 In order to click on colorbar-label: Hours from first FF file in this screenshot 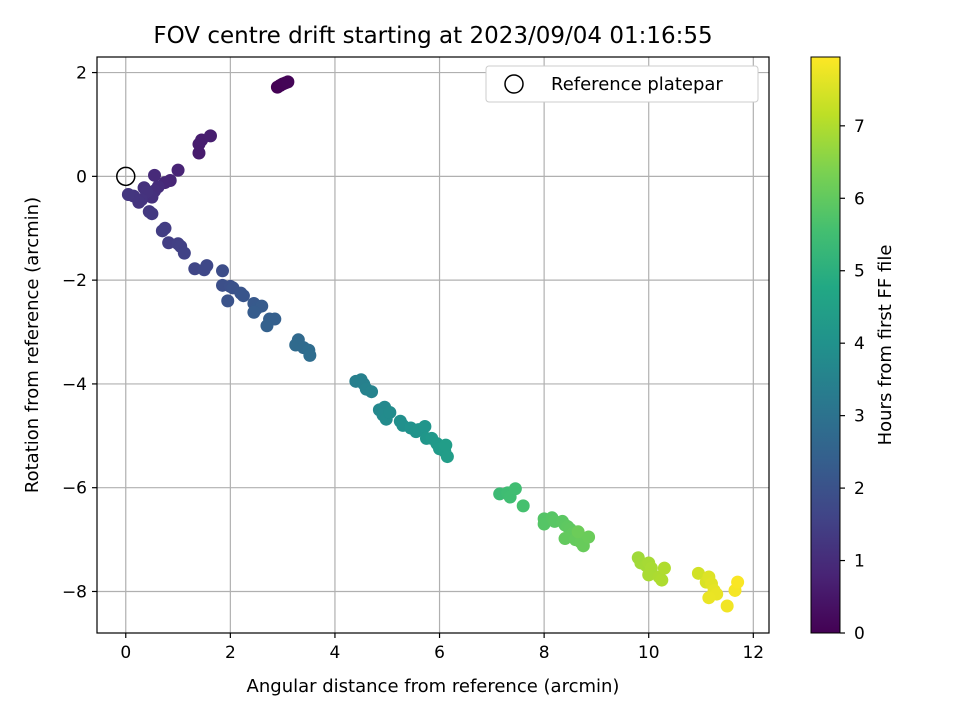, I will do `click(885, 345)`.